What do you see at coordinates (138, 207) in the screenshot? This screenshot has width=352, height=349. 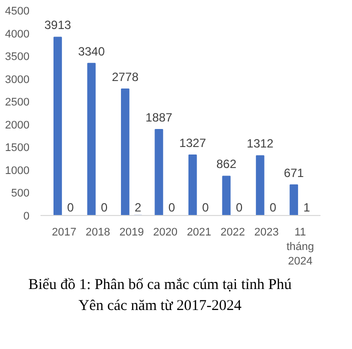 I see `data-label: 2` at bounding box center [138, 207].